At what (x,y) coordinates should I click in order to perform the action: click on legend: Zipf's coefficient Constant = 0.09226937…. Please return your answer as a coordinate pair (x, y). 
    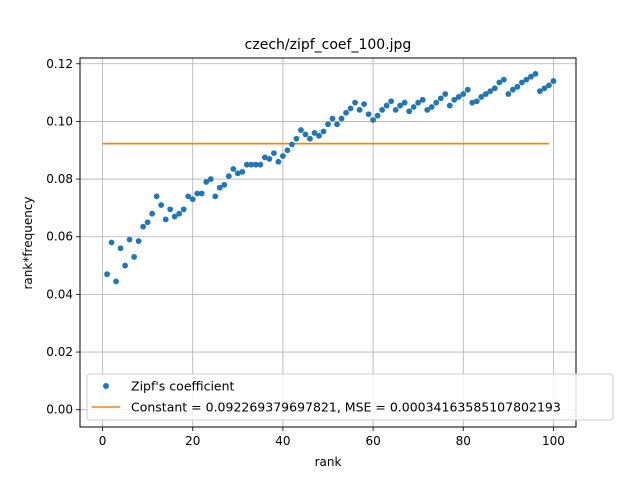
    Looking at the image, I should click on (350, 397).